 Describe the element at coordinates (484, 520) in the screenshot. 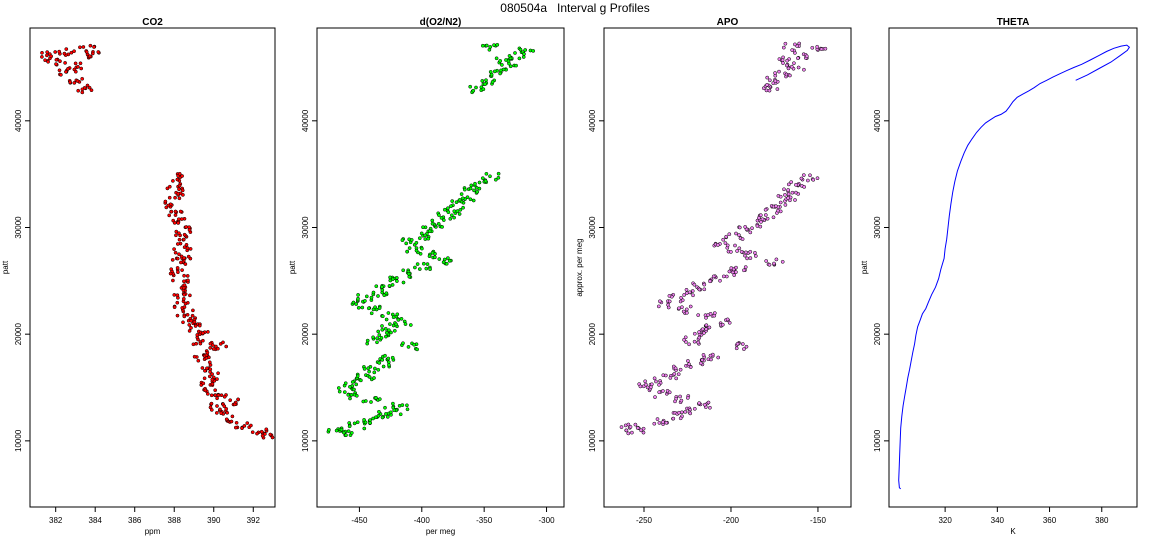

I see `x-tick-label: -350` at that location.